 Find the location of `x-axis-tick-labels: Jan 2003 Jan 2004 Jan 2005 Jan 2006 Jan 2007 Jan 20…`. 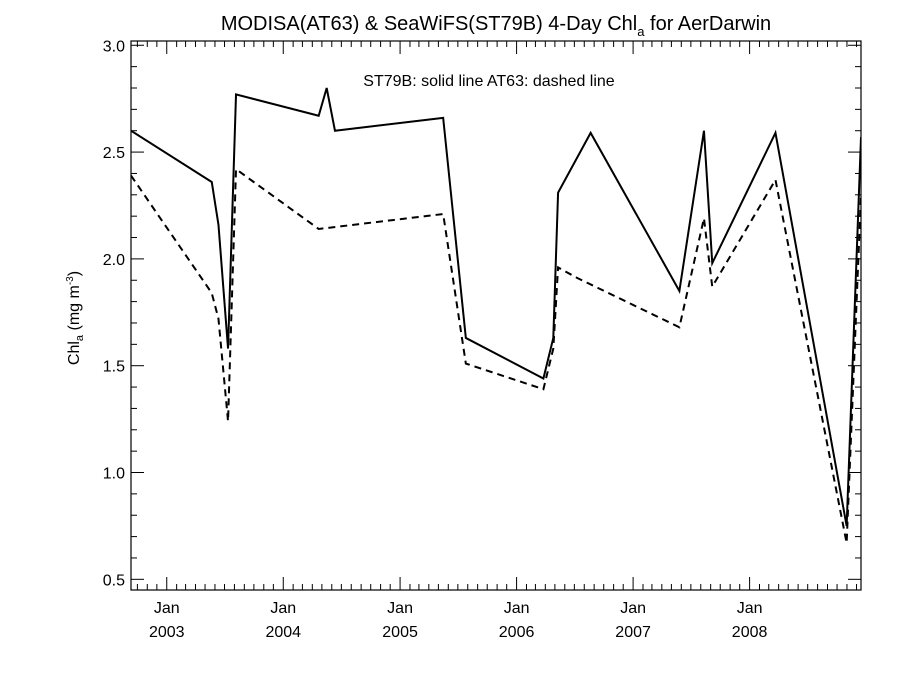

x-axis-tick-labels: Jan 2003 Jan 2004 Jan 2005 Jan 2006 Jan 2007 Jan 20… is located at coordinates (458, 620).